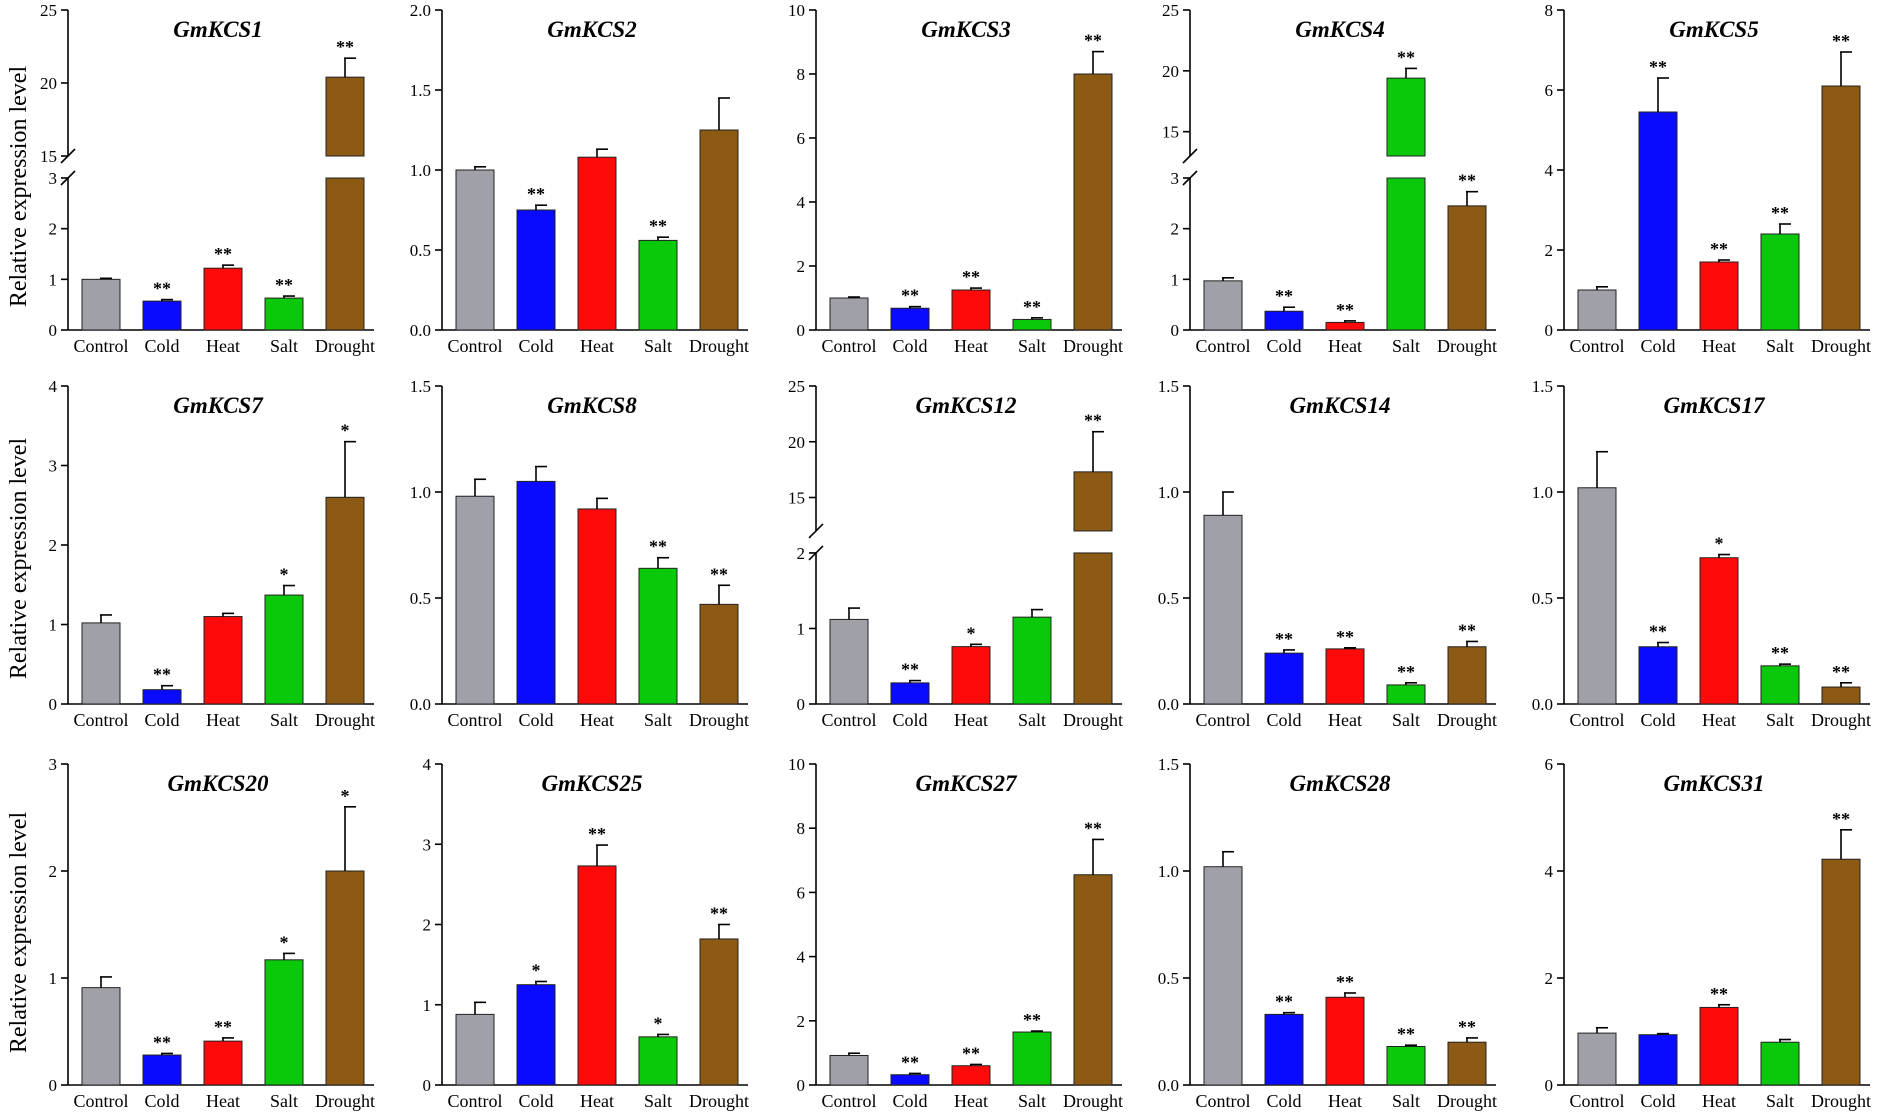 Image resolution: width=1890 pixels, height=1118 pixels. Describe the element at coordinates (796, 386) in the screenshot. I see `y-tick-label: 25` at that location.